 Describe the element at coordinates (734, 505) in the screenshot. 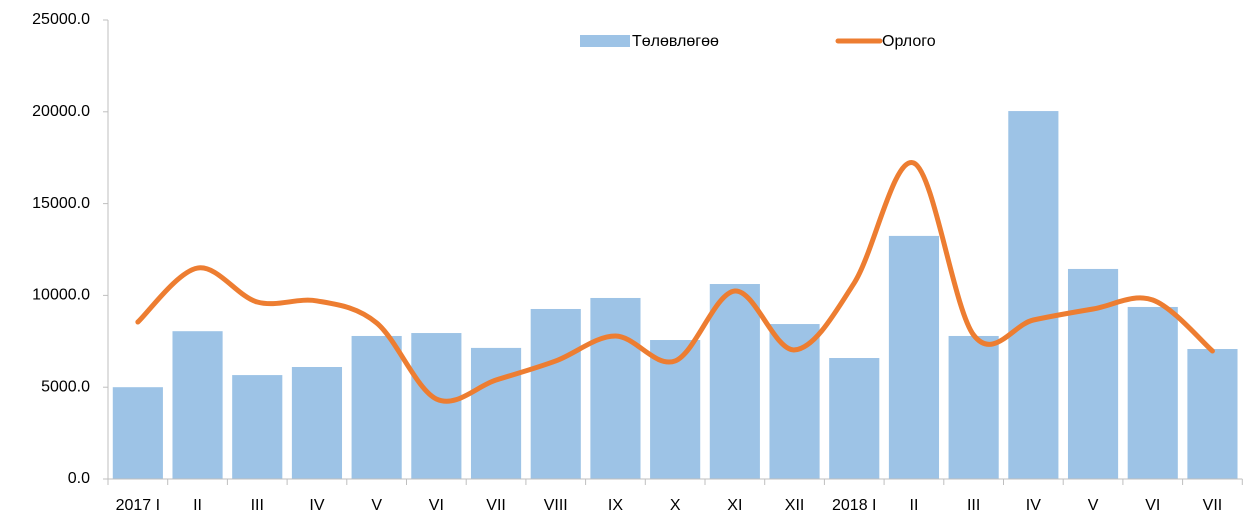

I see `x-tick-label: XI` at that location.